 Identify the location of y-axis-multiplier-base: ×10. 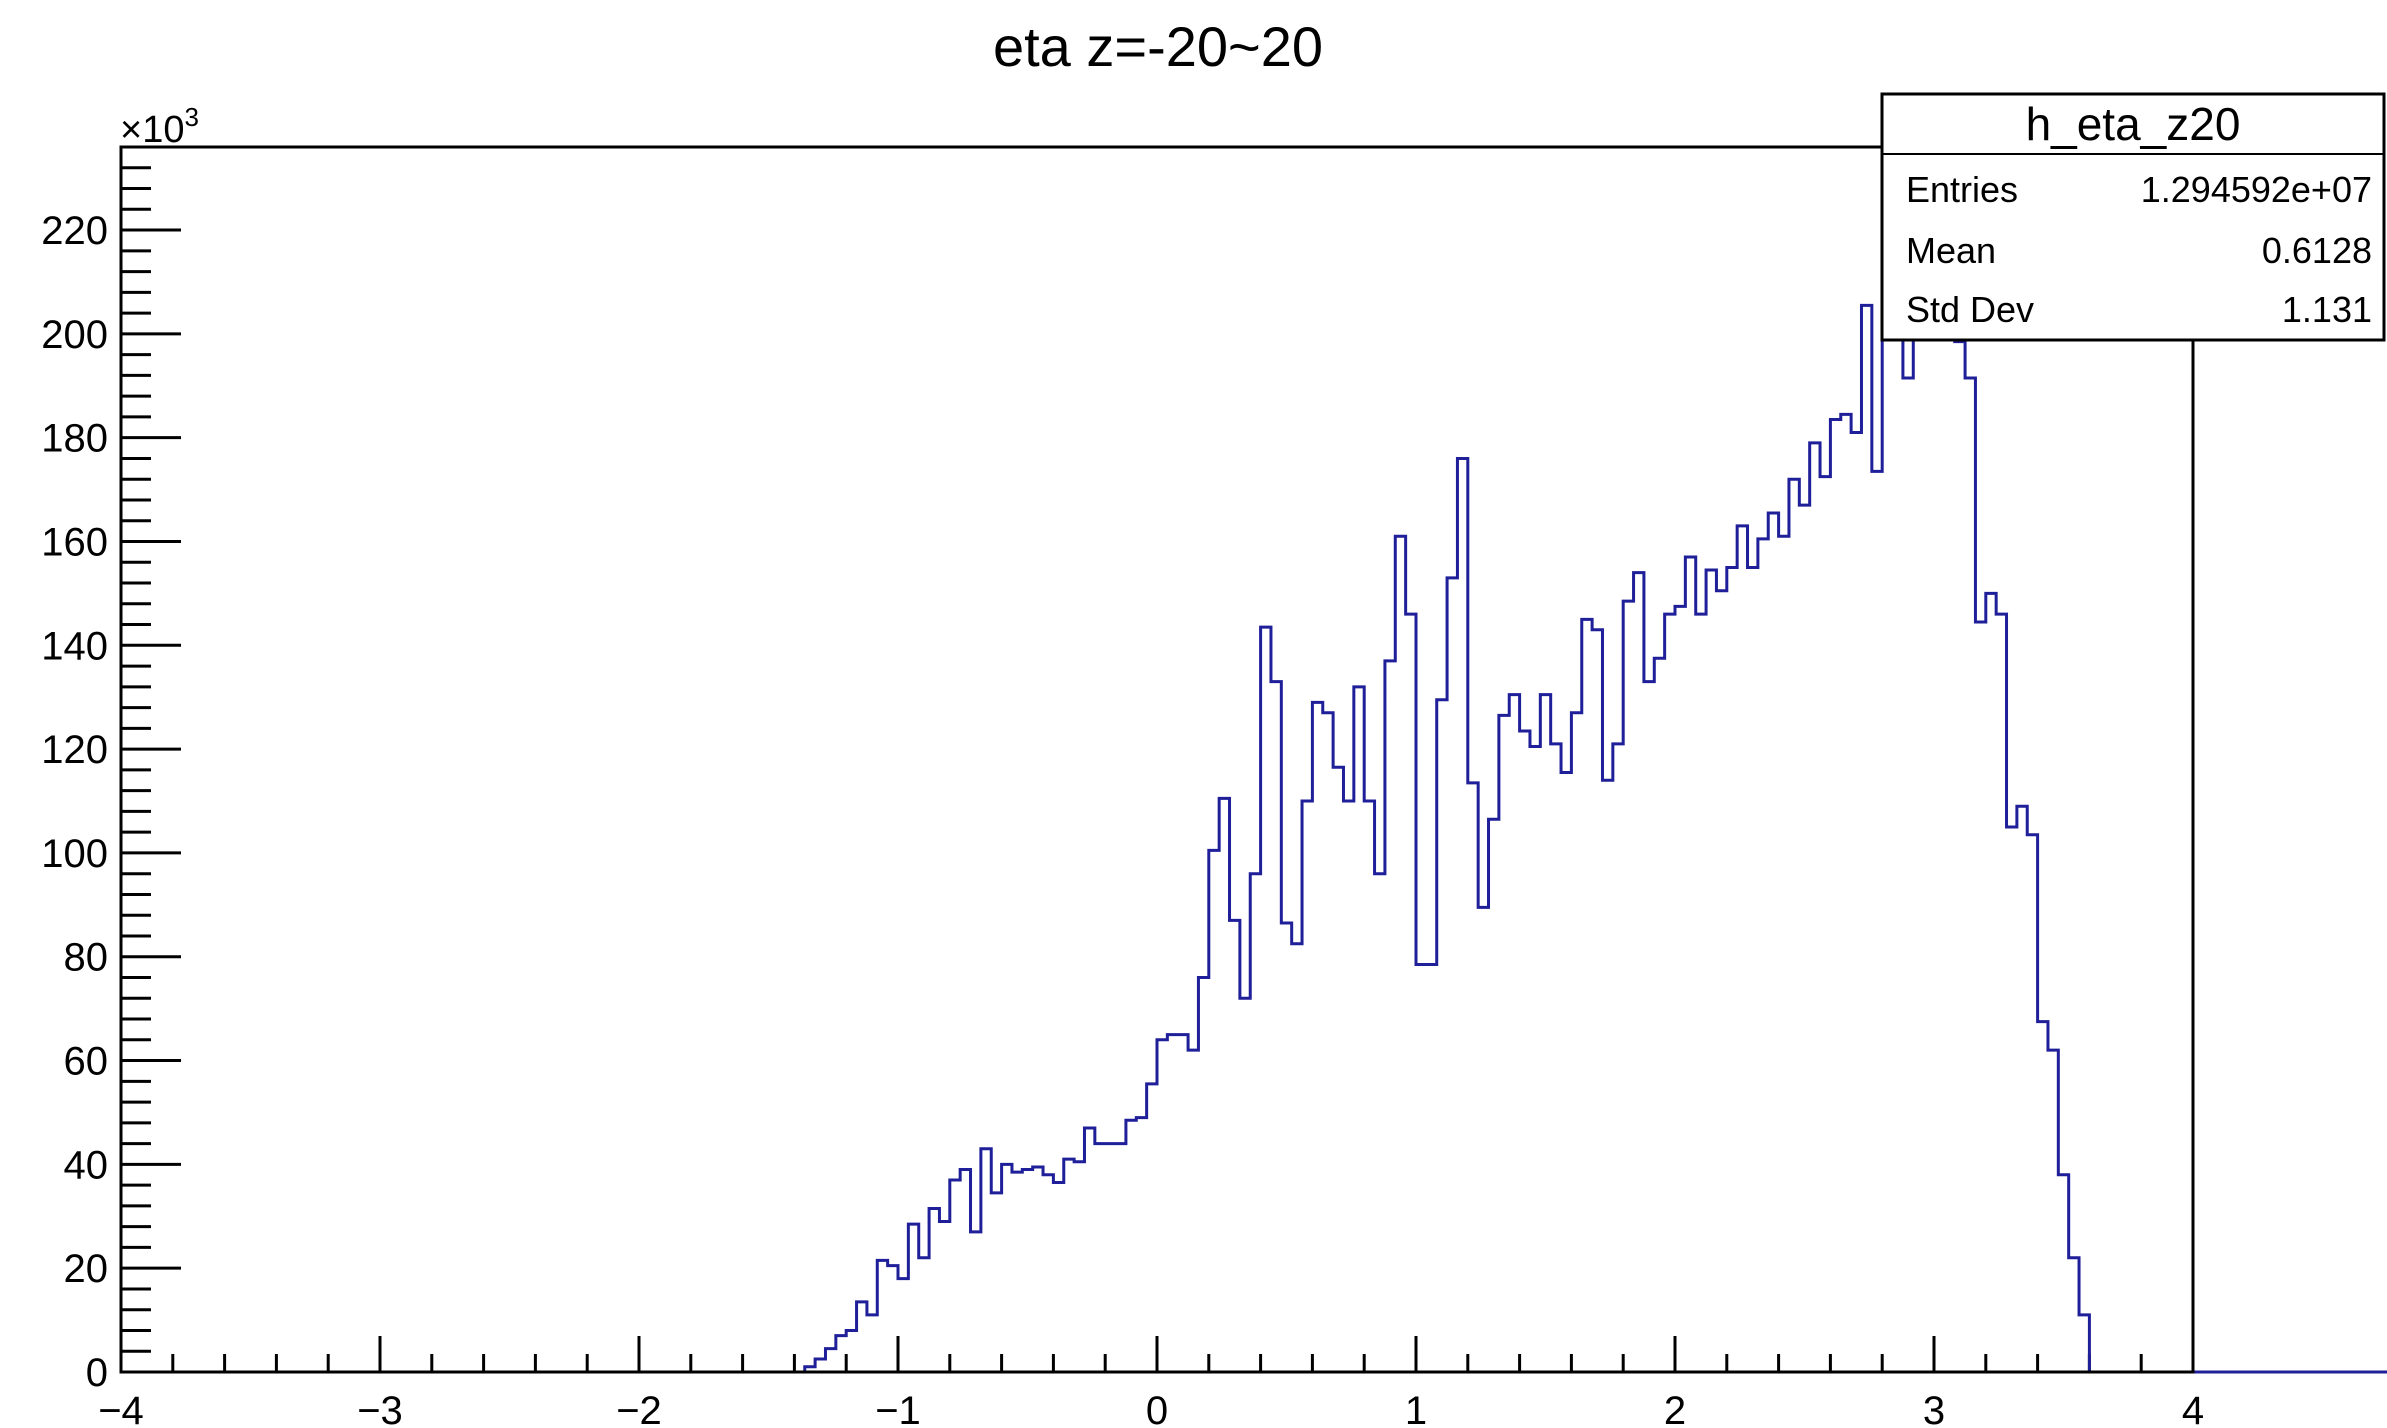
(152, 130).